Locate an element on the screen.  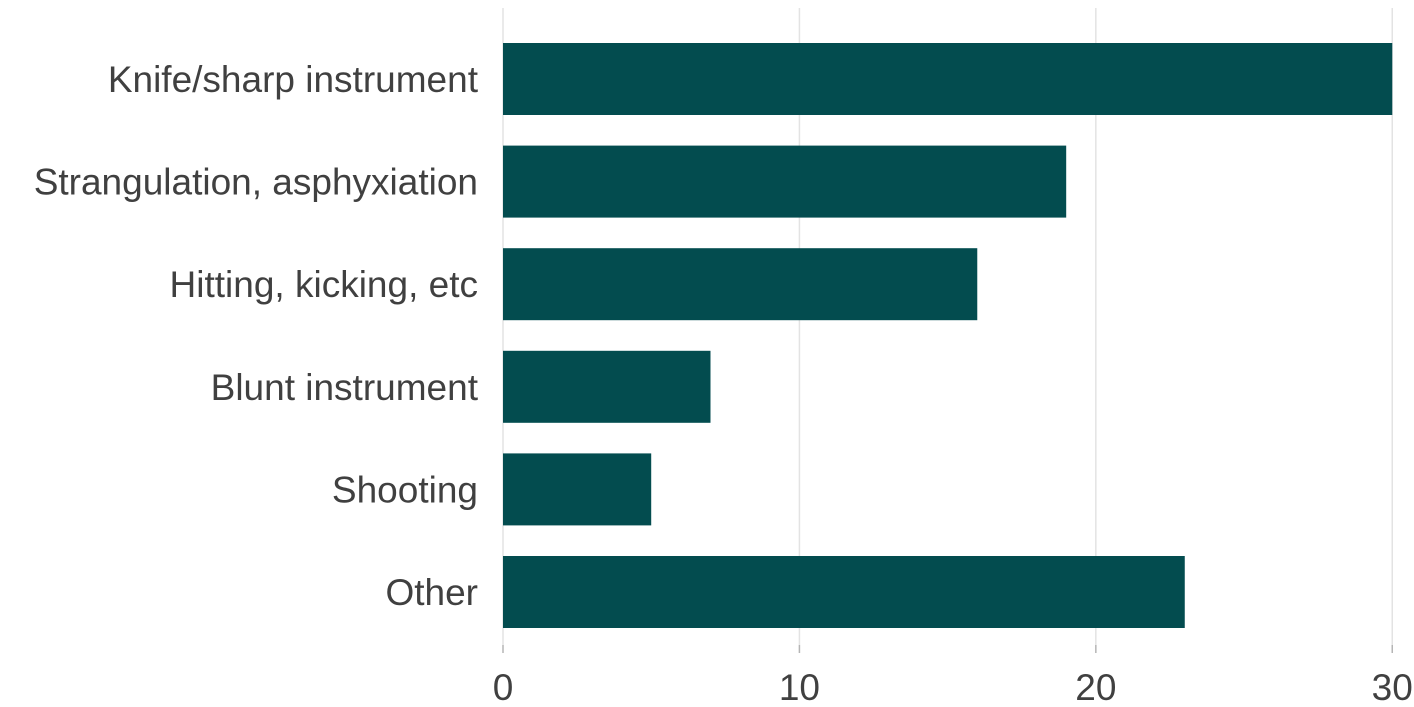
x-tick-label: 0 is located at coordinates (503, 687).